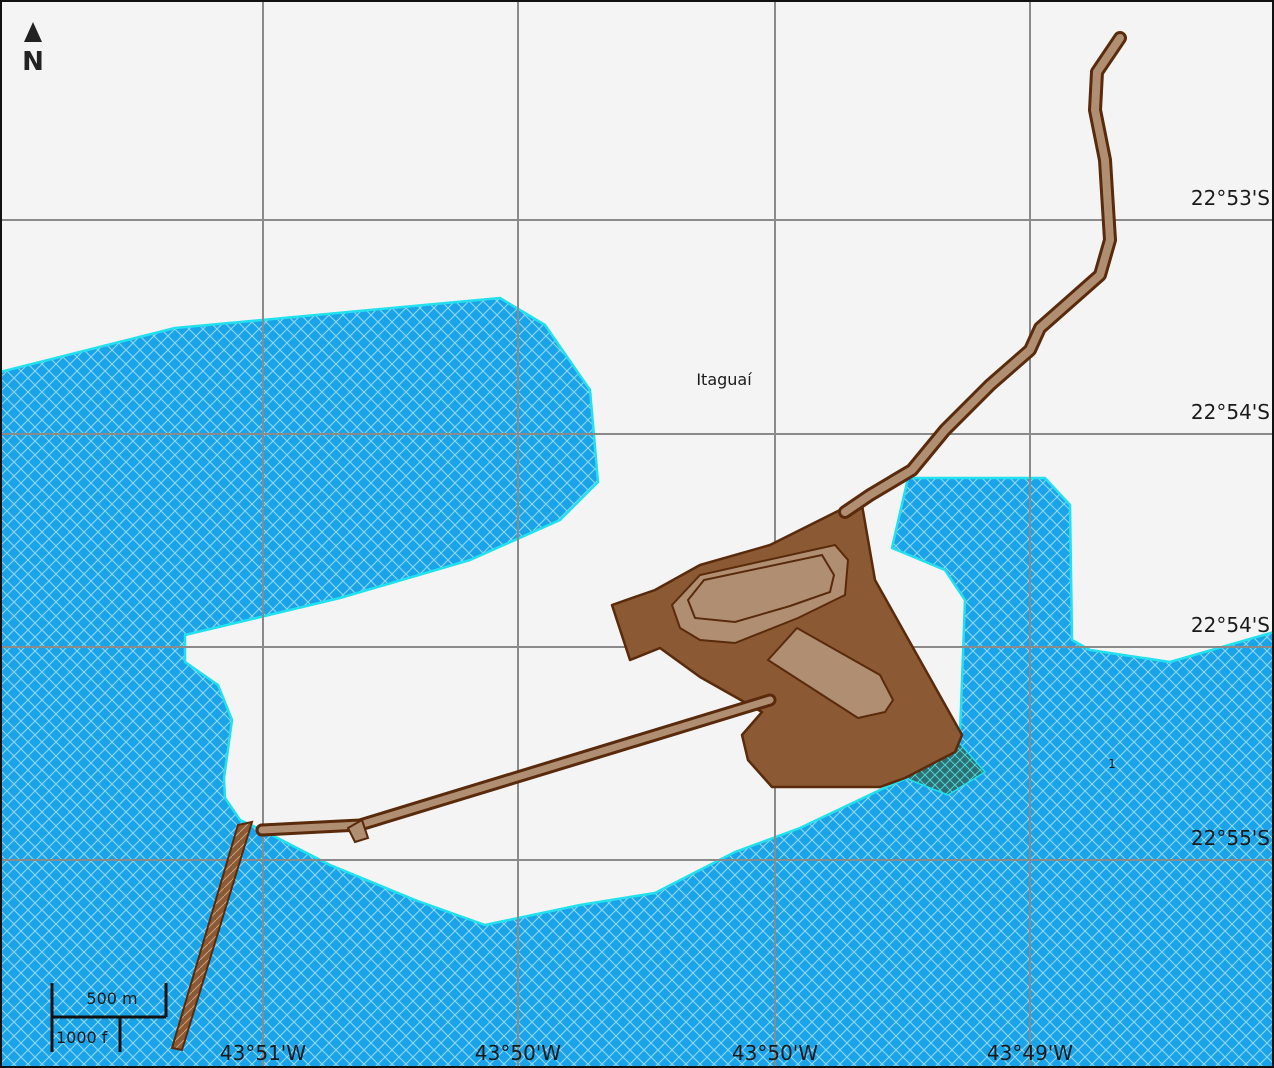  Describe the element at coordinates (724, 379) in the screenshot. I see `place-label-itaguai: Itaguaí` at that location.